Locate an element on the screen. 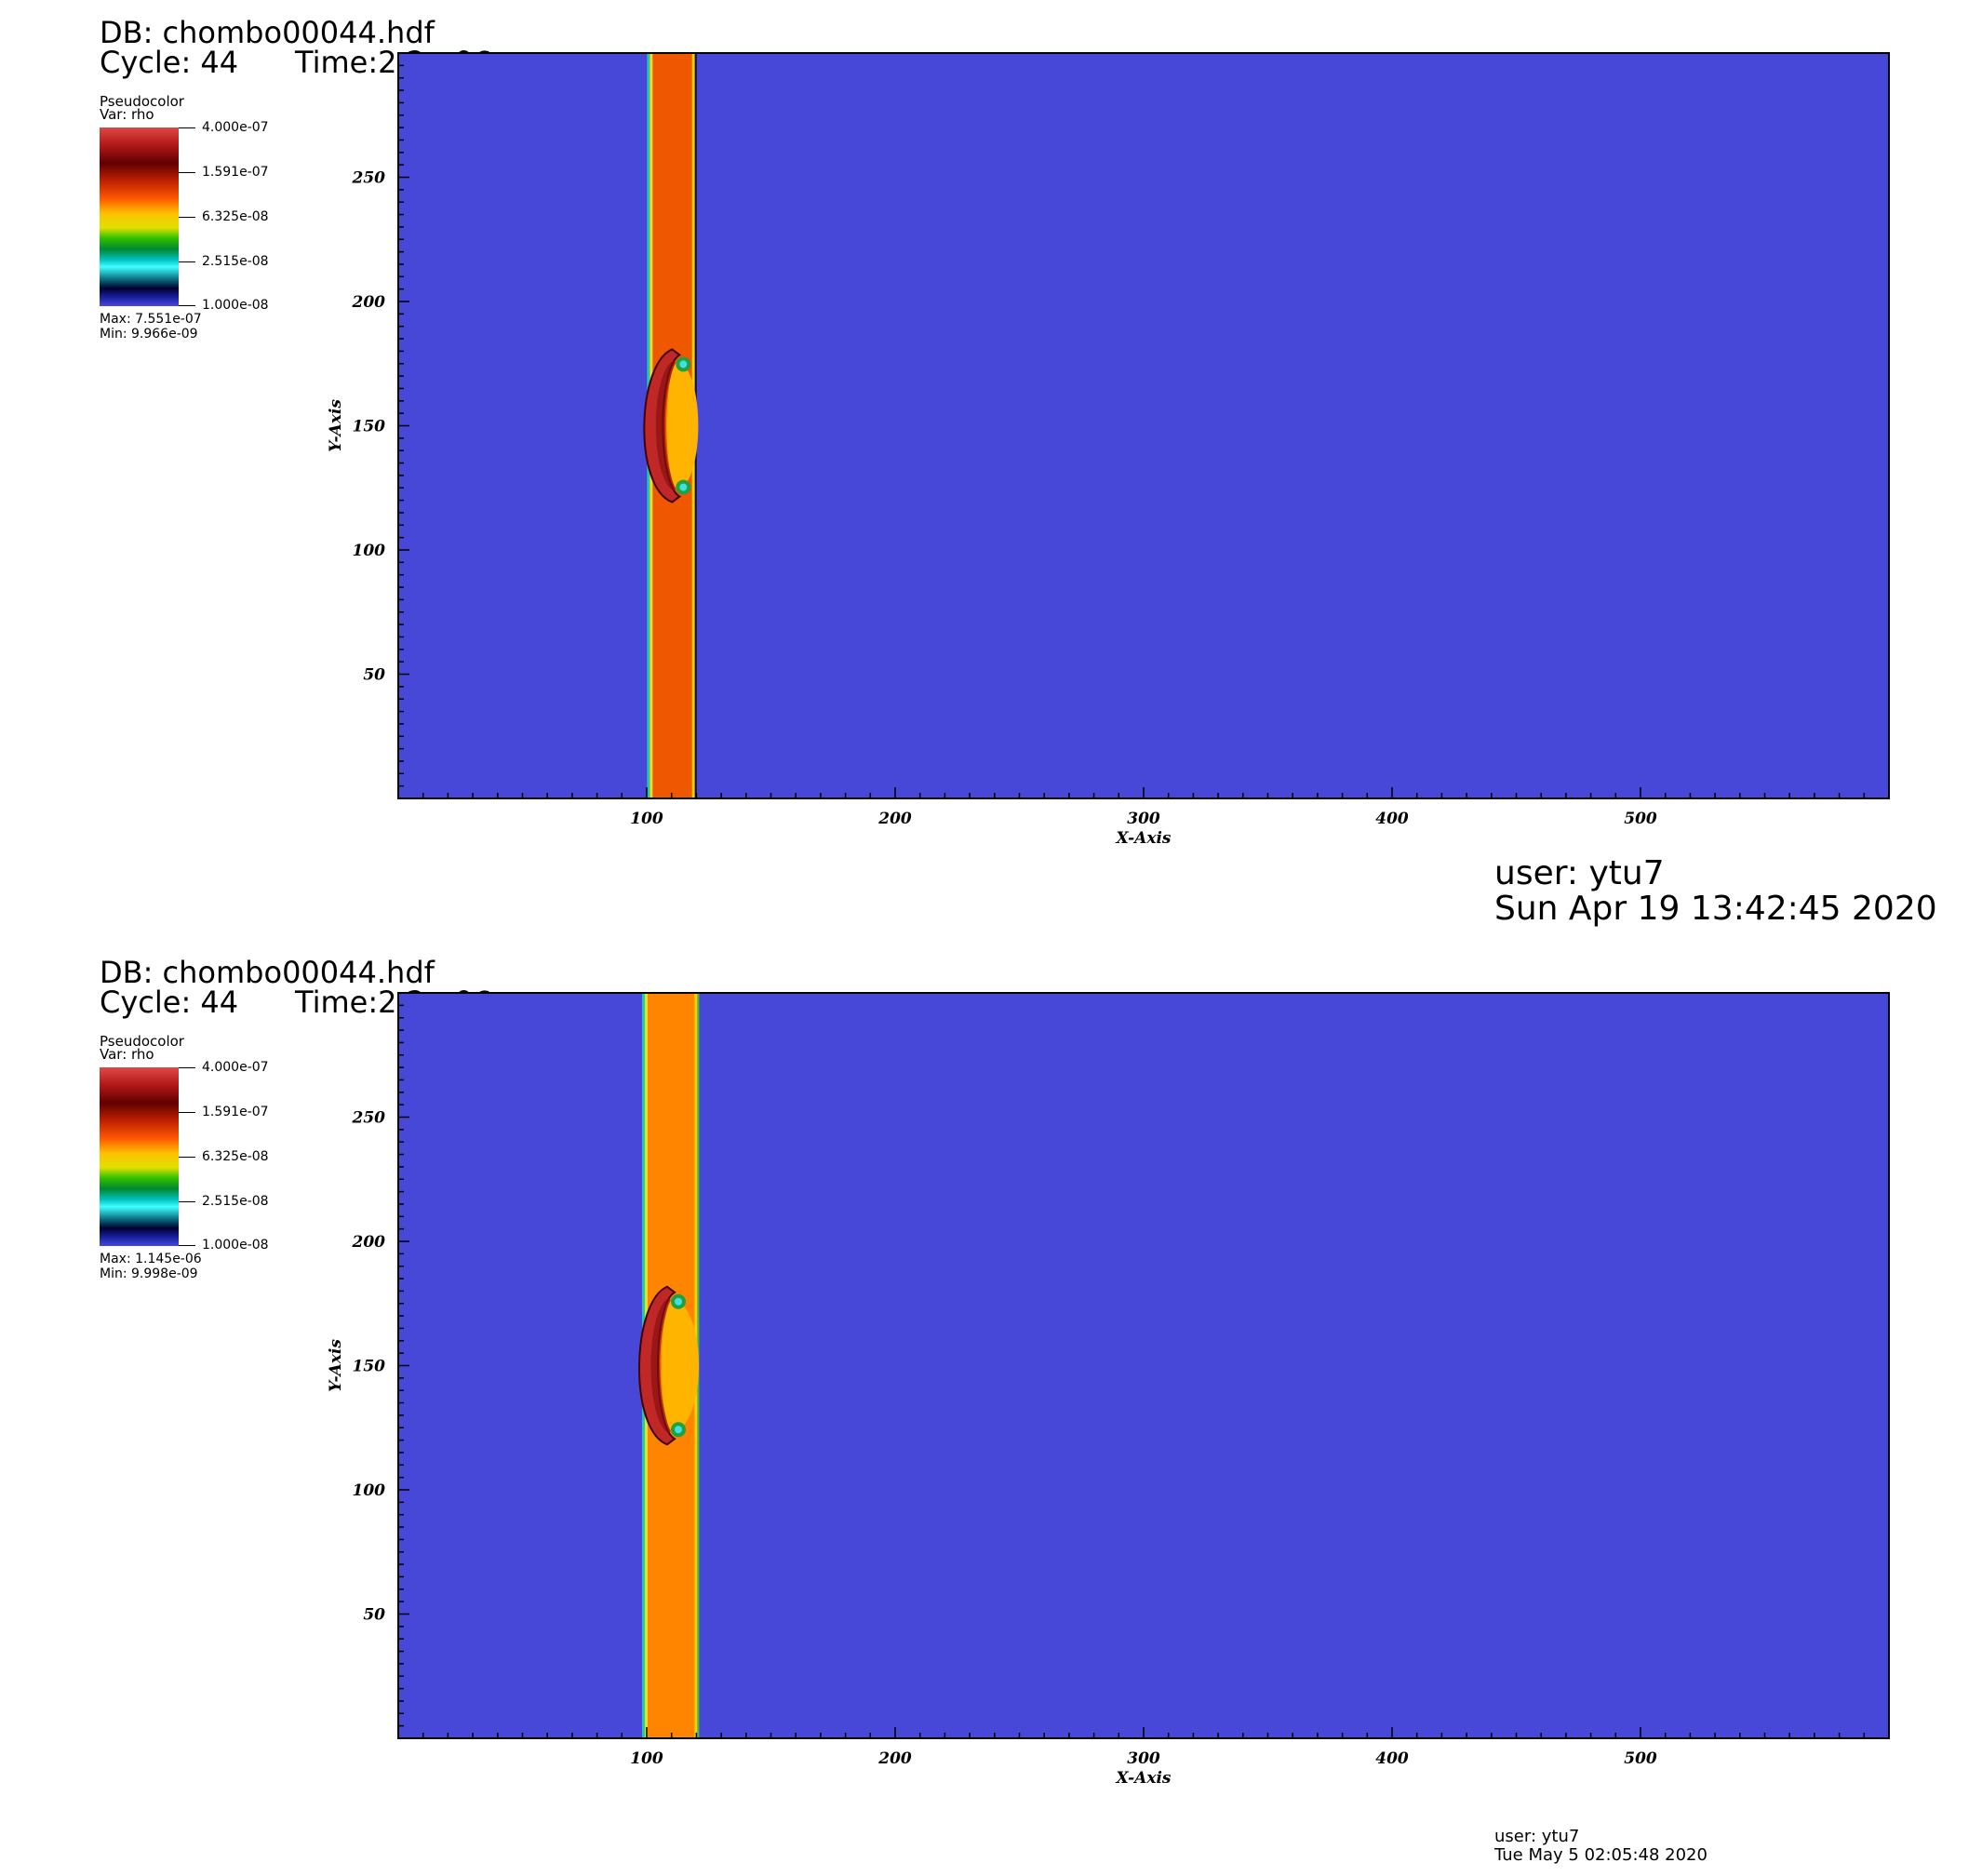 The height and width of the screenshot is (1876, 1982). legend-min: Min: 9.966e-09 is located at coordinates (149, 334).